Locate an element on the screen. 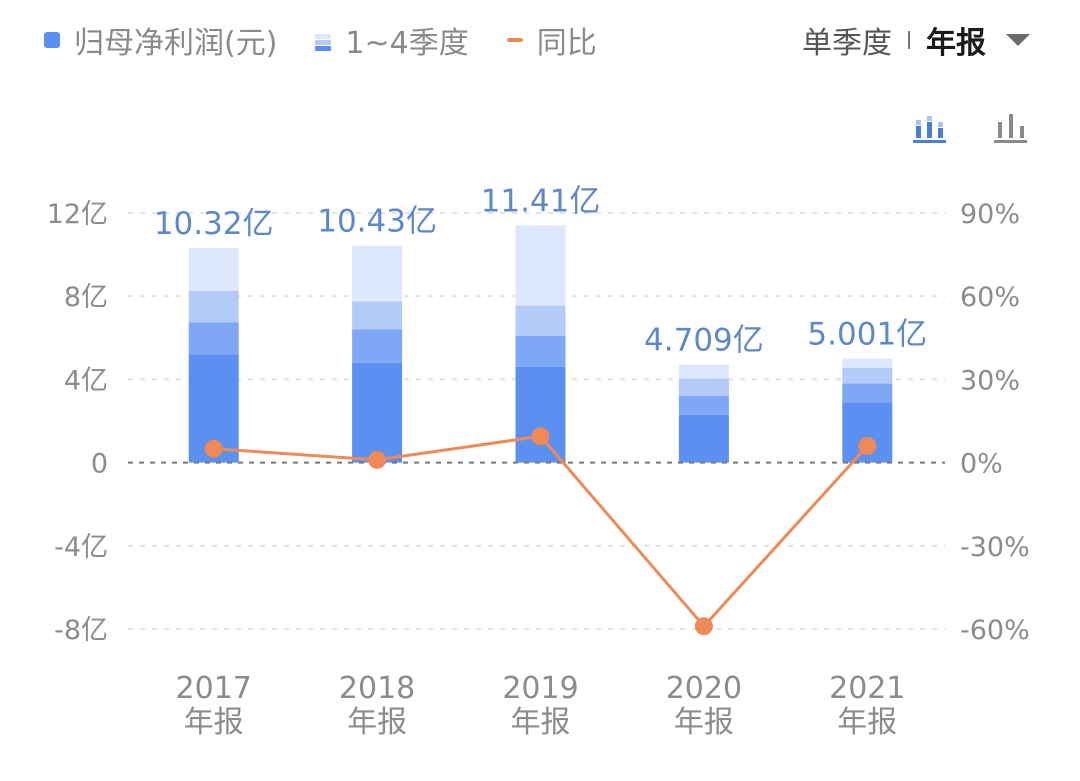  tab-quarterly: 单季度 is located at coordinates (847, 43).